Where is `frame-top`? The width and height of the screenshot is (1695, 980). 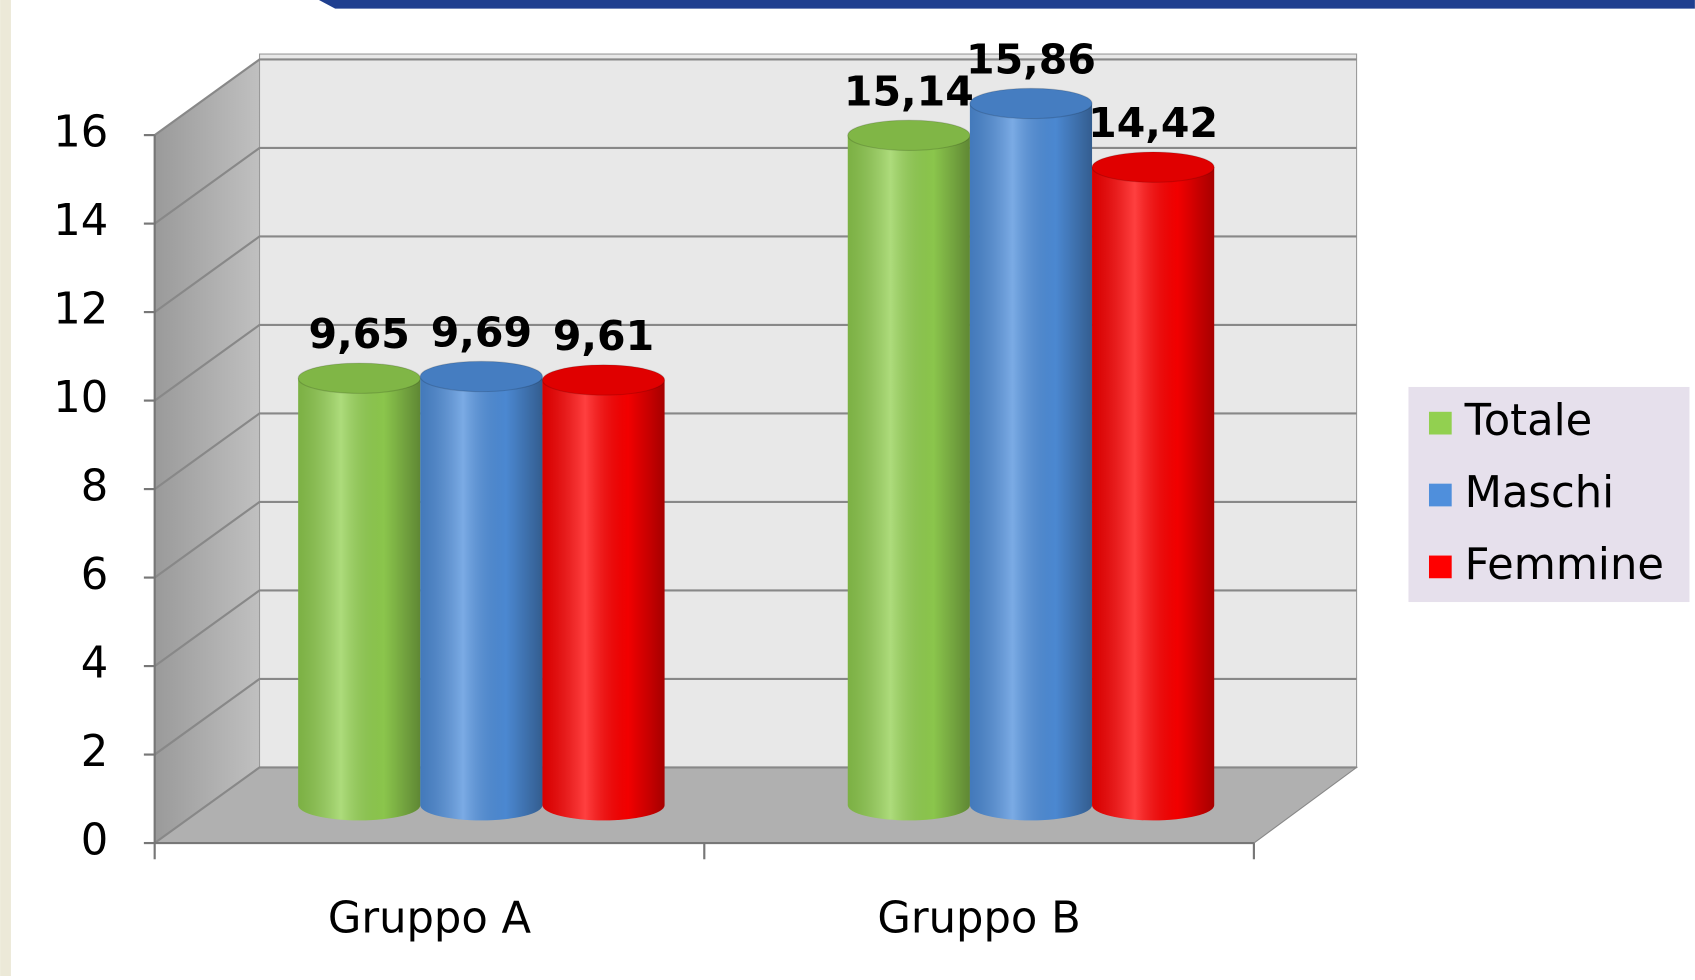 frame-top is located at coordinates (1006, 4).